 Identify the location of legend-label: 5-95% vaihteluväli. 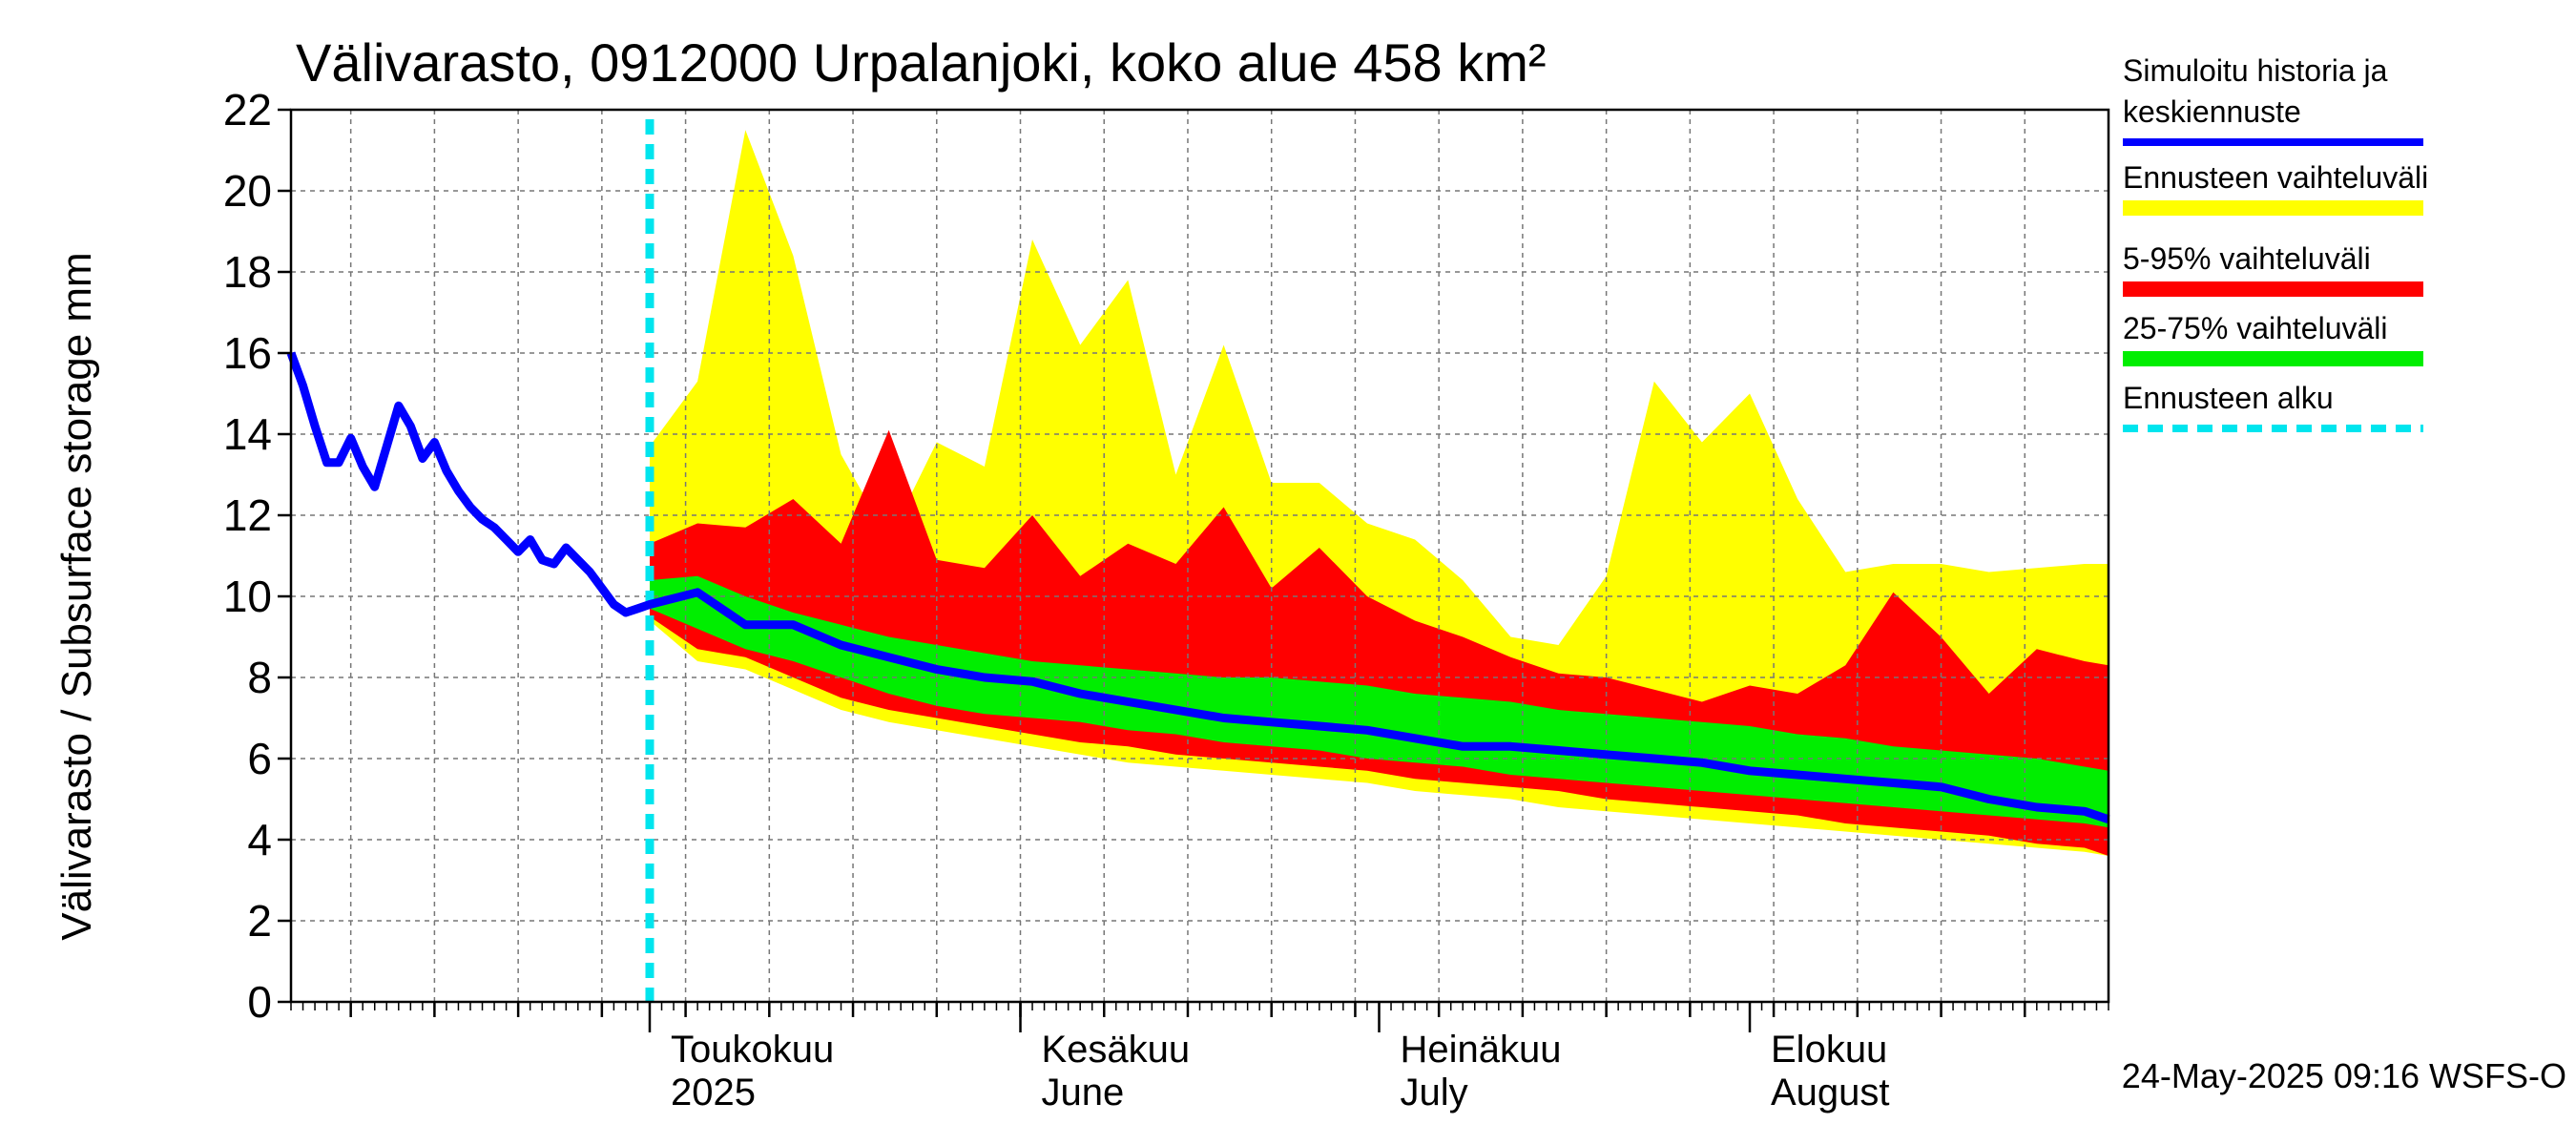
(2247, 258).